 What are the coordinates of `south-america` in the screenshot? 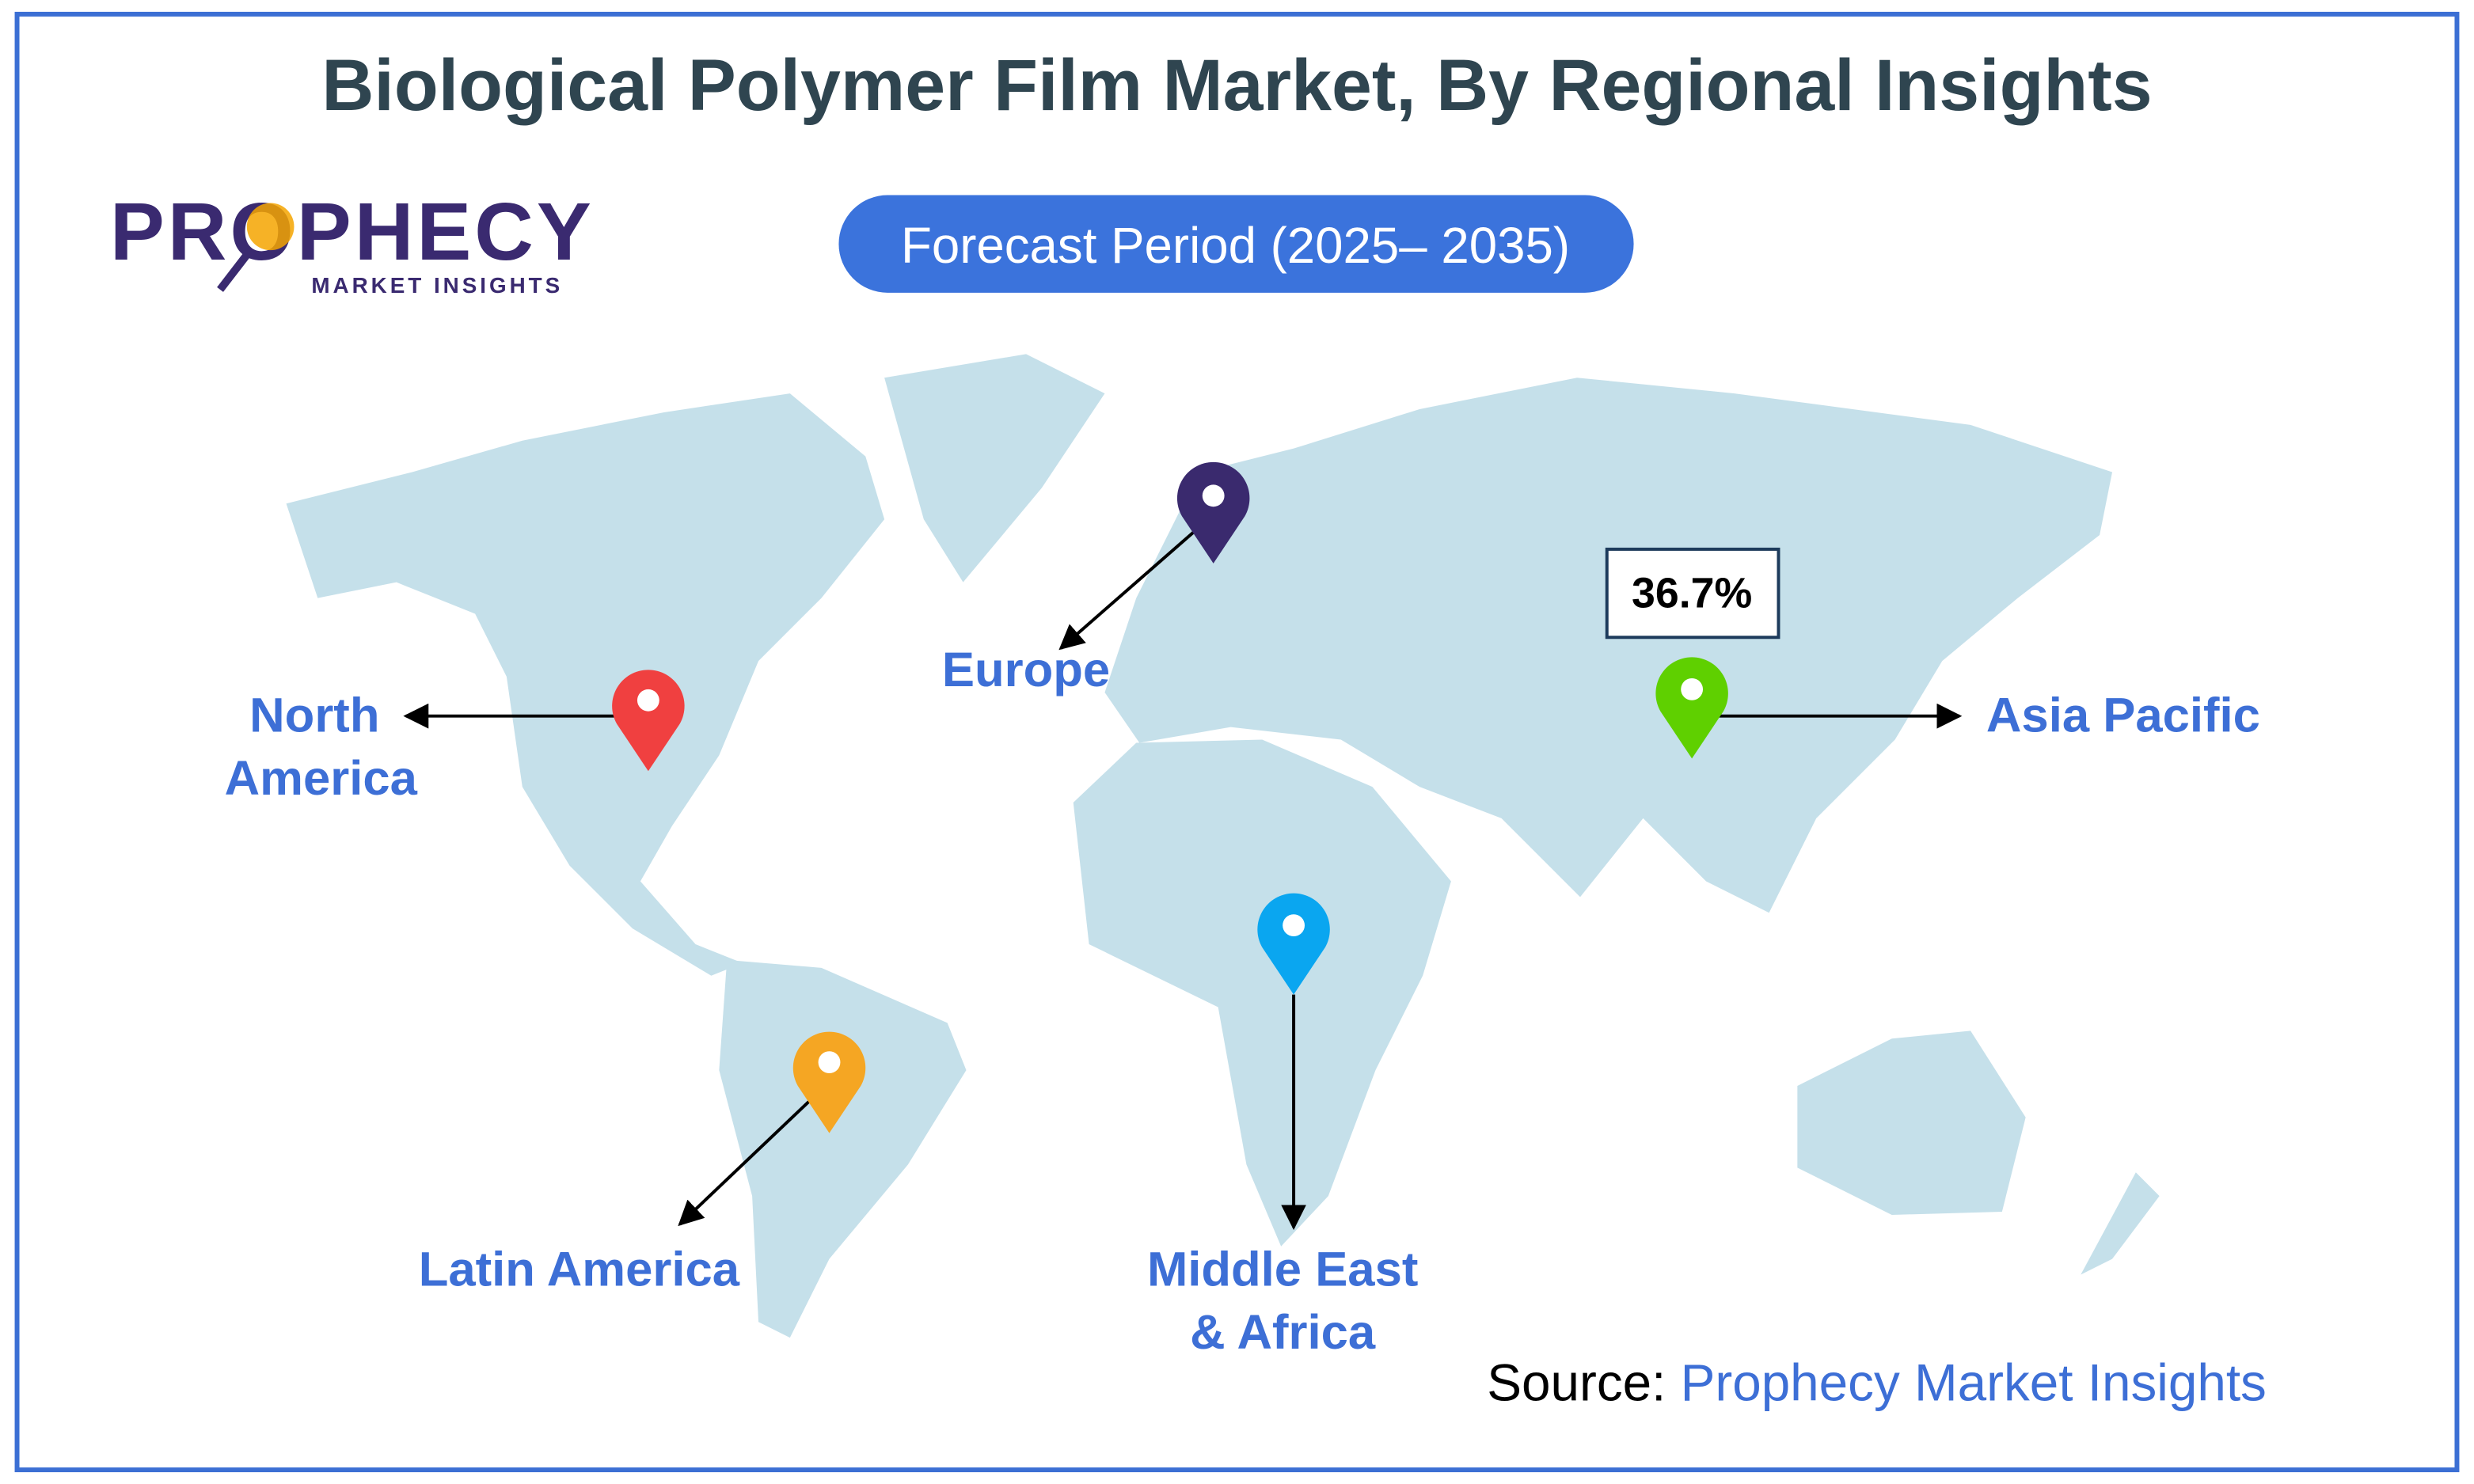 It's located at (843, 1148).